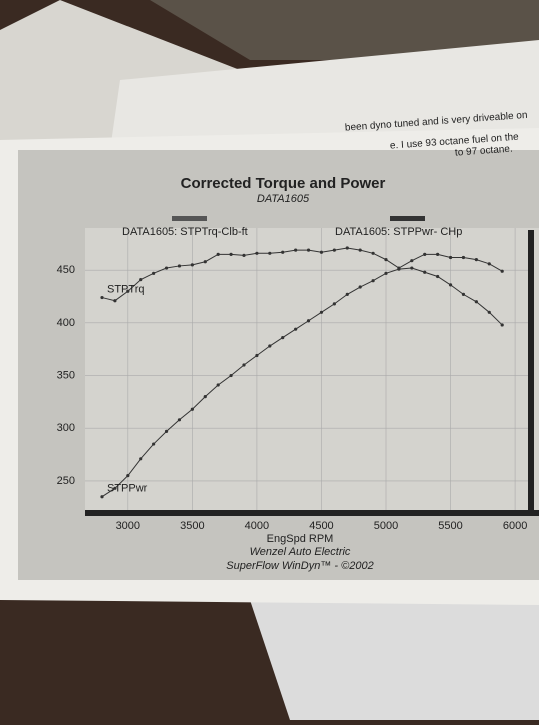 The height and width of the screenshot is (725, 539). What do you see at coordinates (312, 513) in the screenshot?
I see `plot-bottom-bar` at bounding box center [312, 513].